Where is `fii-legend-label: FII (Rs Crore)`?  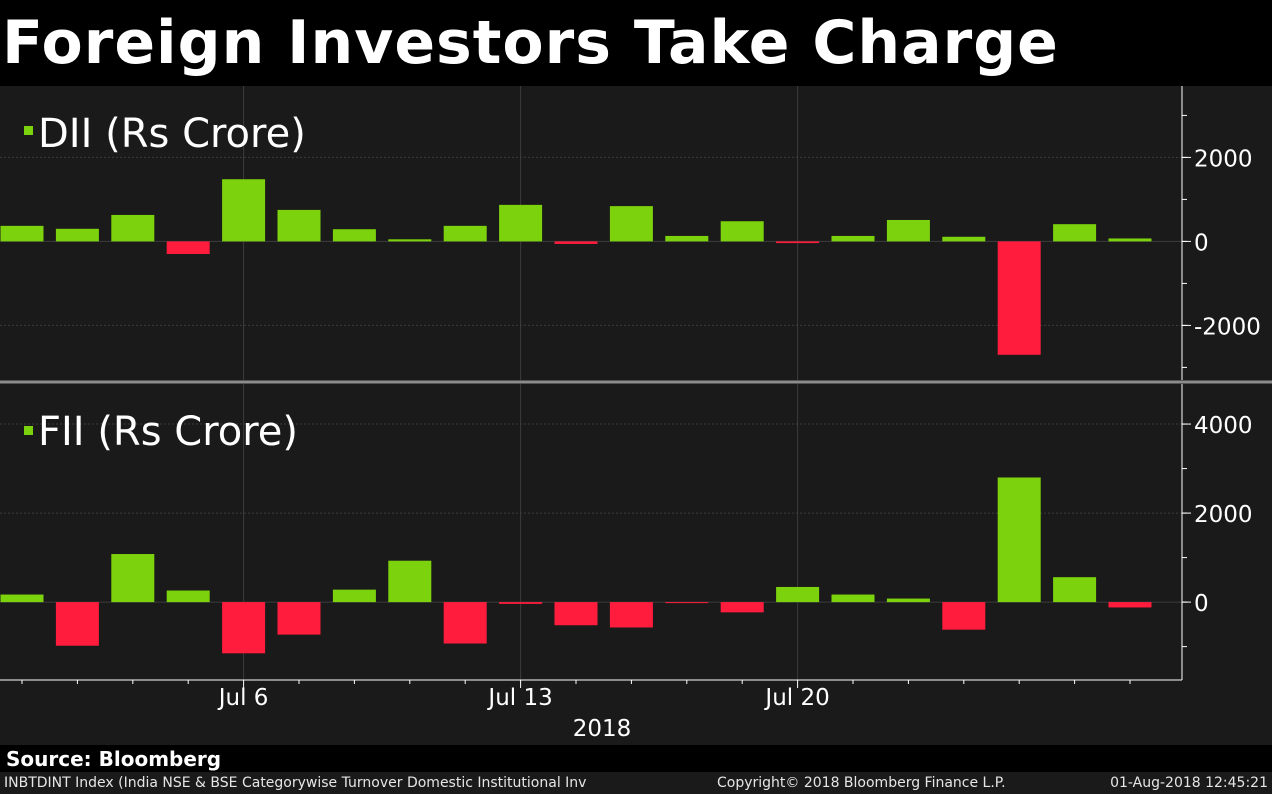 fii-legend-label: FII (Rs Crore) is located at coordinates (168, 432).